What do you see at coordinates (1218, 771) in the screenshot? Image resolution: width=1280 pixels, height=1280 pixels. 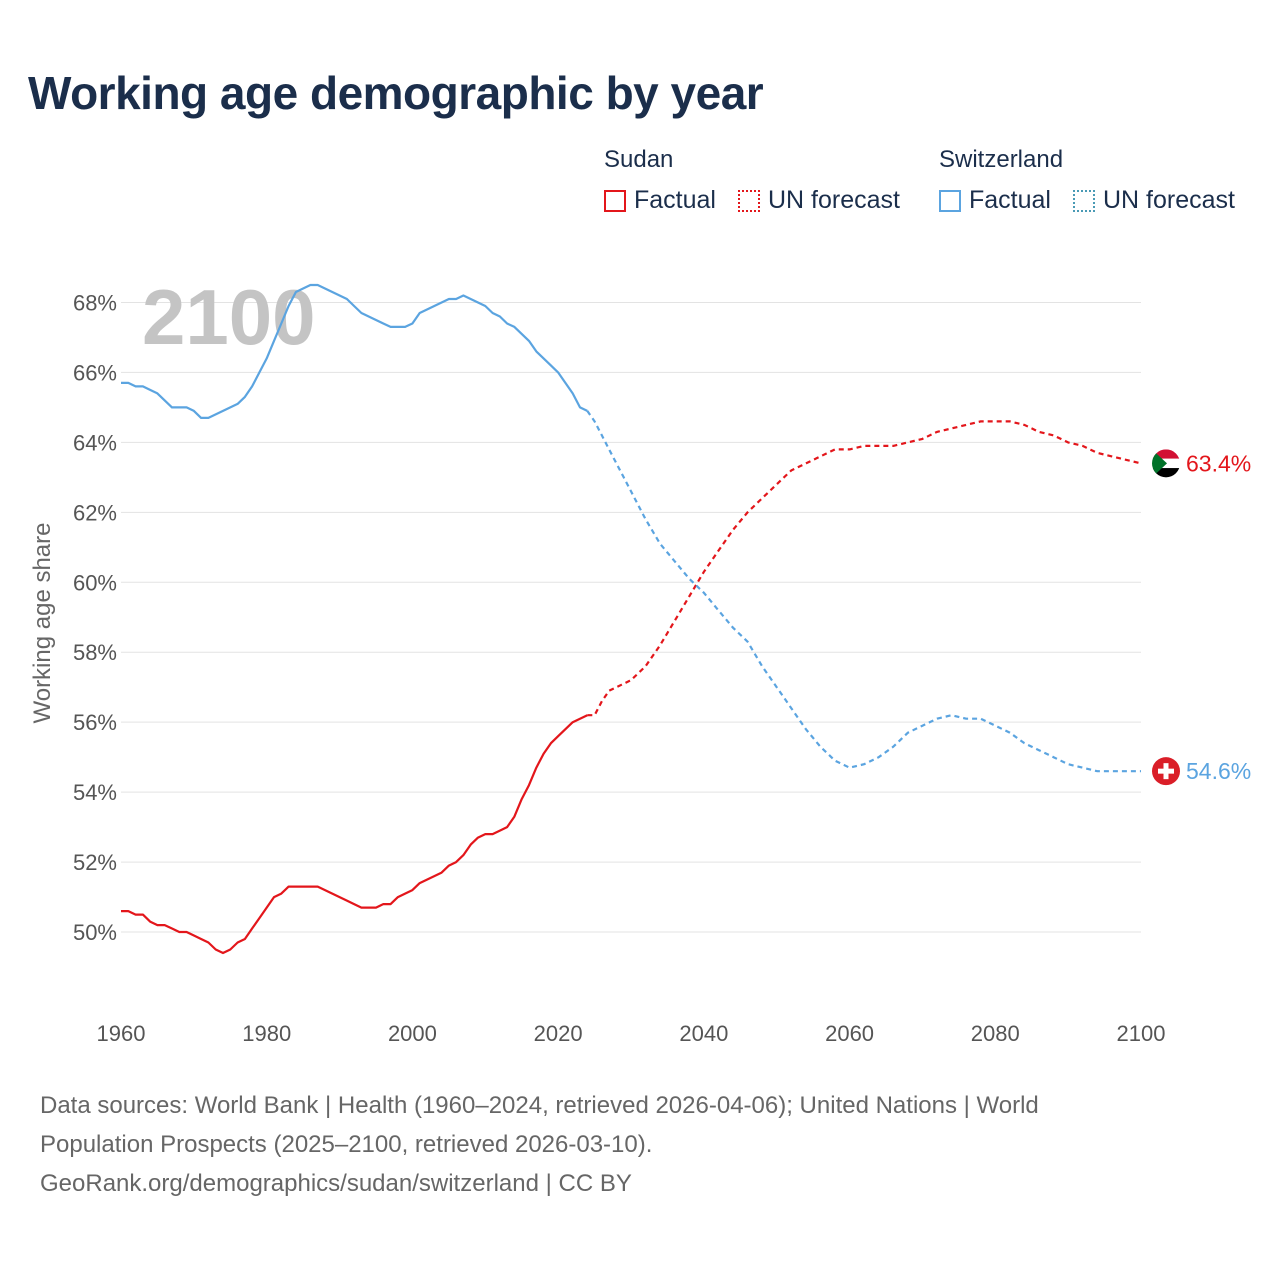 I see `switzerland-end-label: 54.6%` at bounding box center [1218, 771].